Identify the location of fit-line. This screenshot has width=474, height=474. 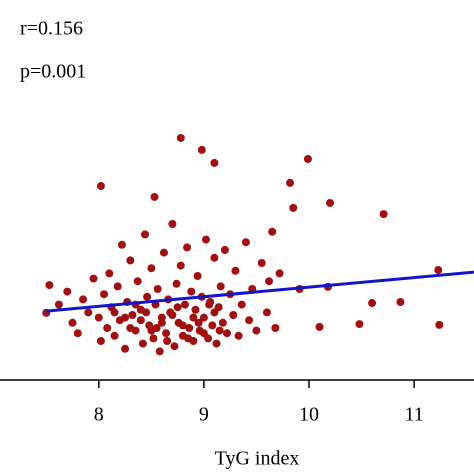
(260, 291).